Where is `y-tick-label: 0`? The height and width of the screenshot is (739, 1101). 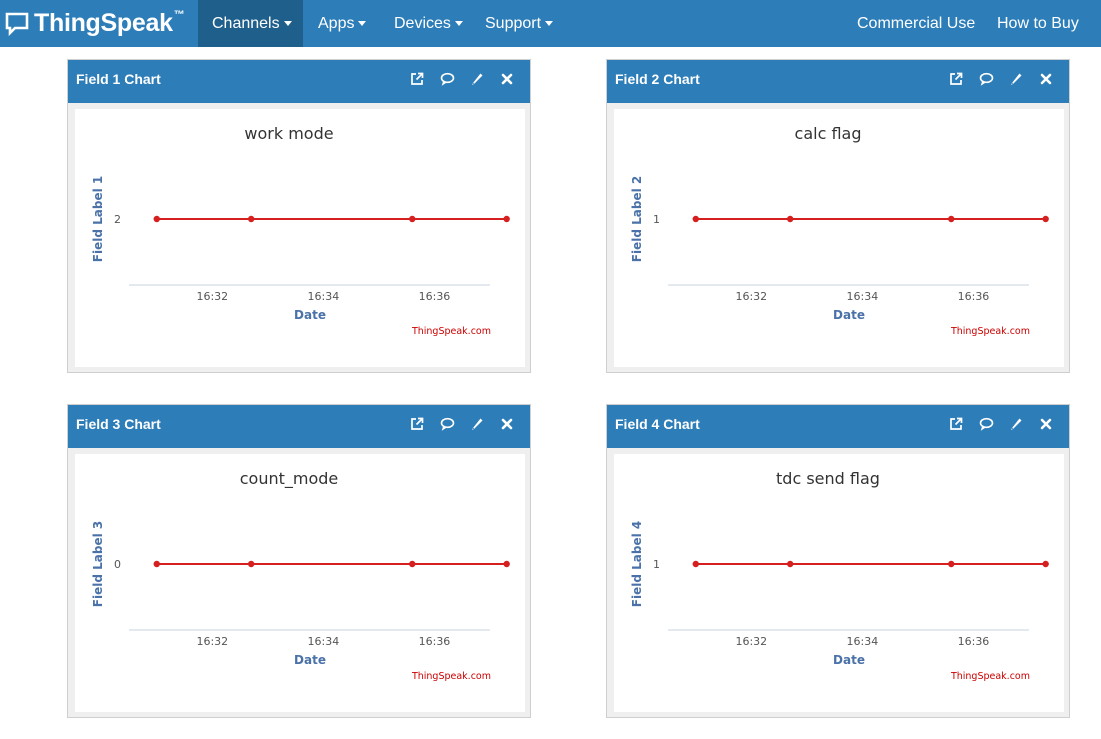 y-tick-label: 0 is located at coordinates (117, 564).